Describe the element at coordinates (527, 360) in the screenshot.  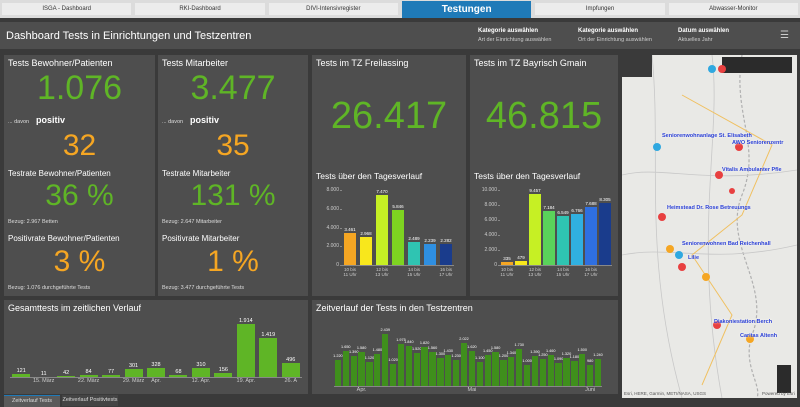
I see `value-label: 1.000` at that location.